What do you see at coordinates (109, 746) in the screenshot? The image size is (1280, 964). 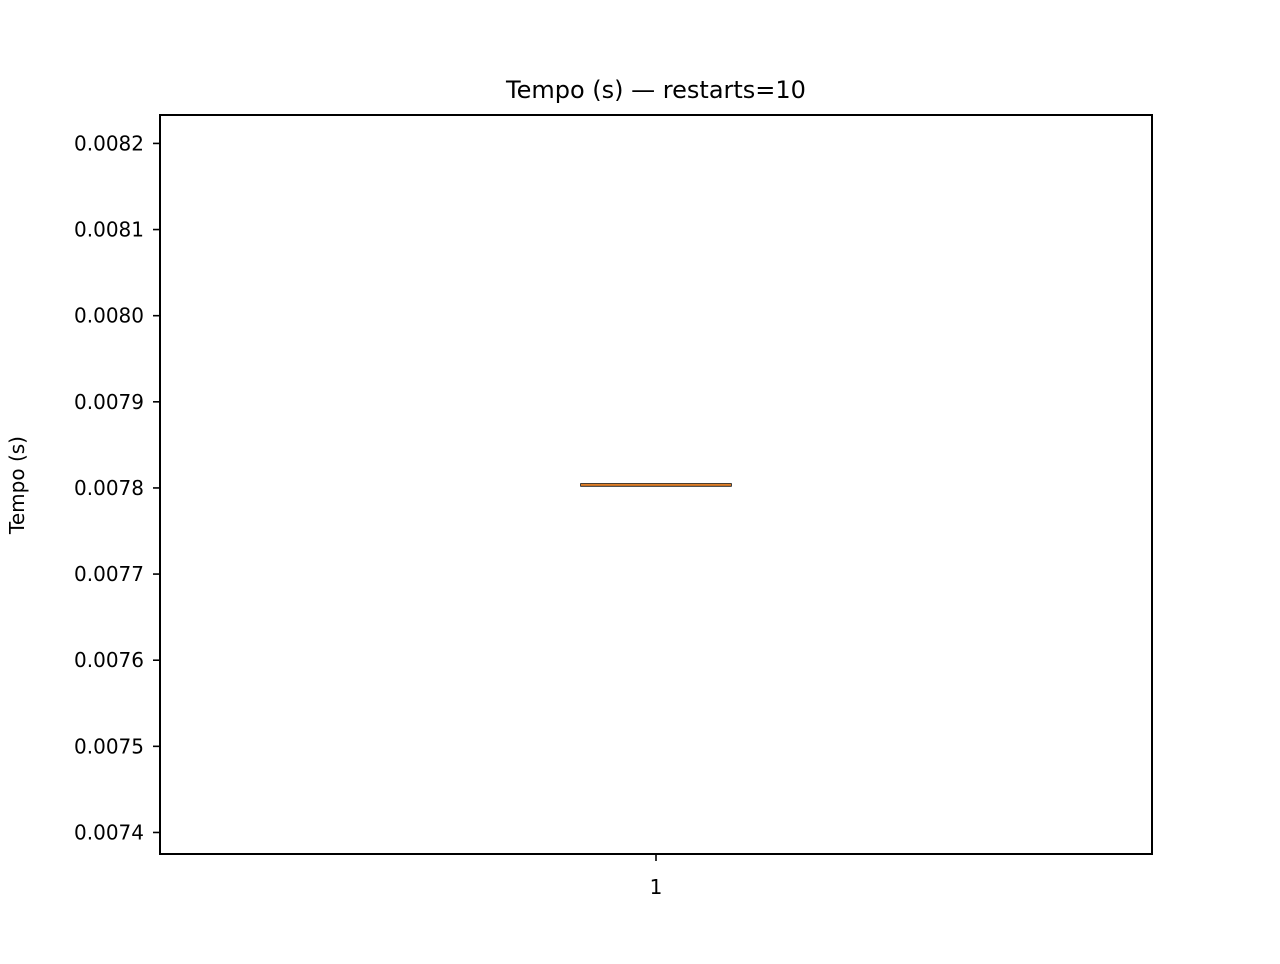 I see `y-tick-label: 0.0075` at bounding box center [109, 746].